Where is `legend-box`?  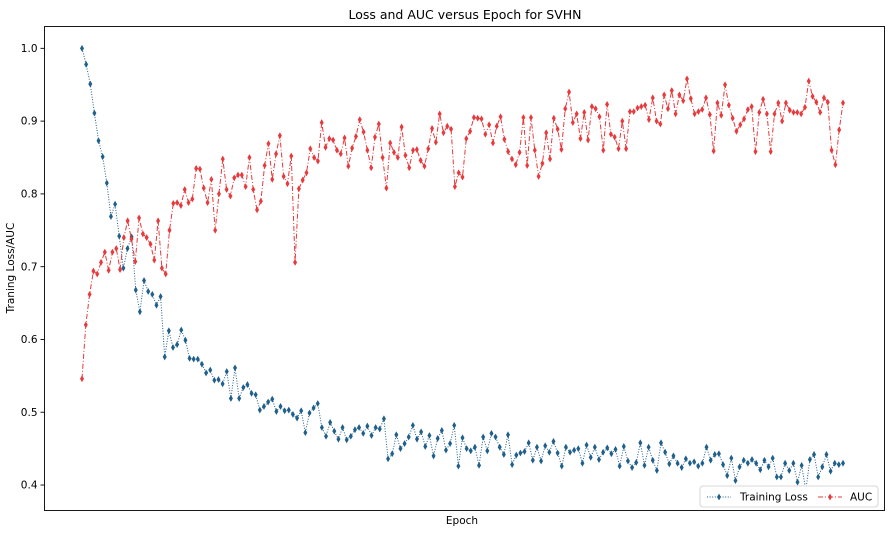 legend-box is located at coordinates (789, 496).